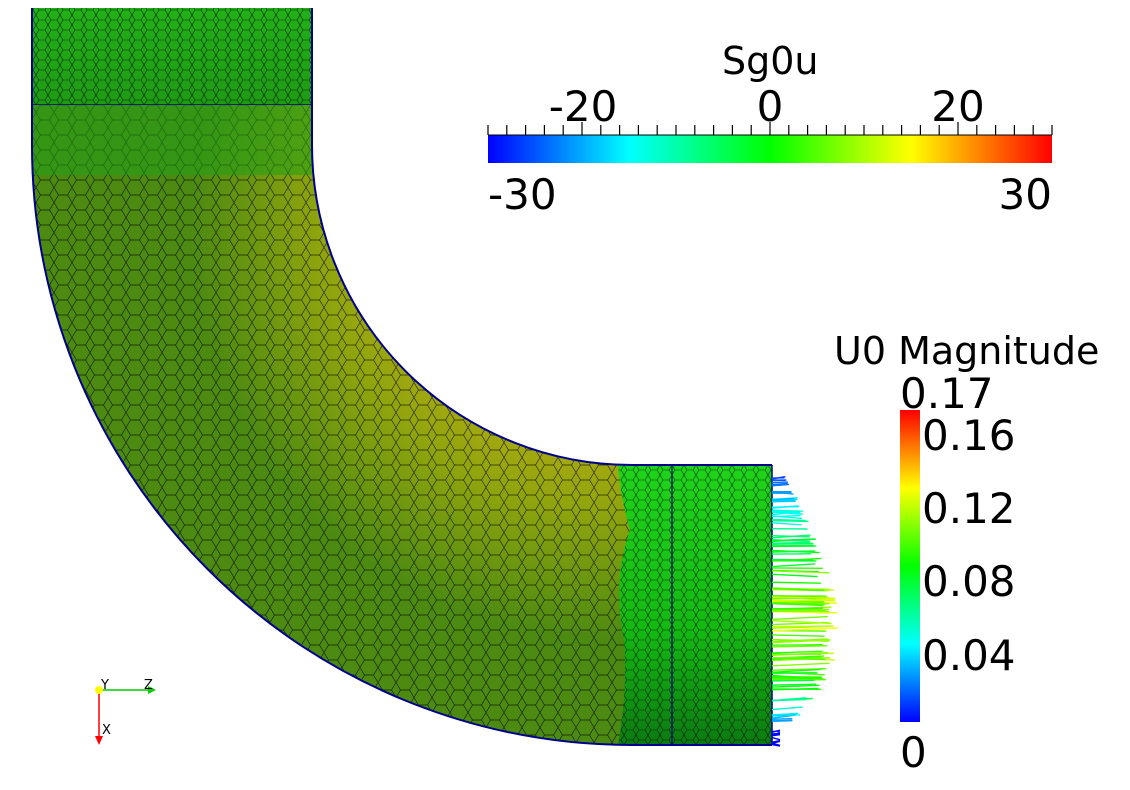 The image size is (1130, 790). Describe the element at coordinates (1025, 194) in the screenshot. I see `sg0u-max-label: 30` at that location.